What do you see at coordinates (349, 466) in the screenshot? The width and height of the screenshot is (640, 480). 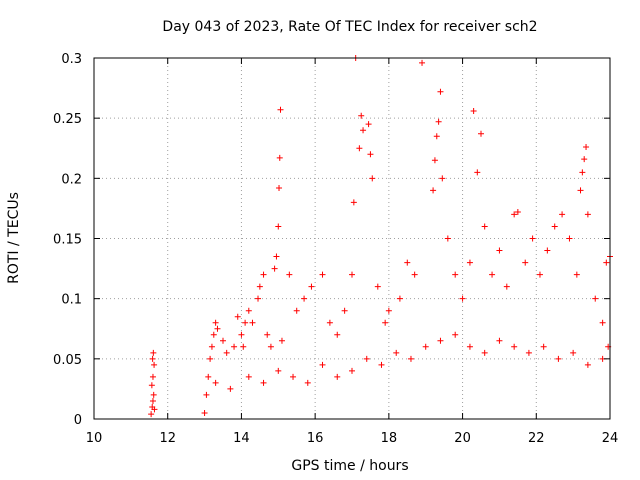 I see `x-axis-label: GPS time / hours` at bounding box center [349, 466].